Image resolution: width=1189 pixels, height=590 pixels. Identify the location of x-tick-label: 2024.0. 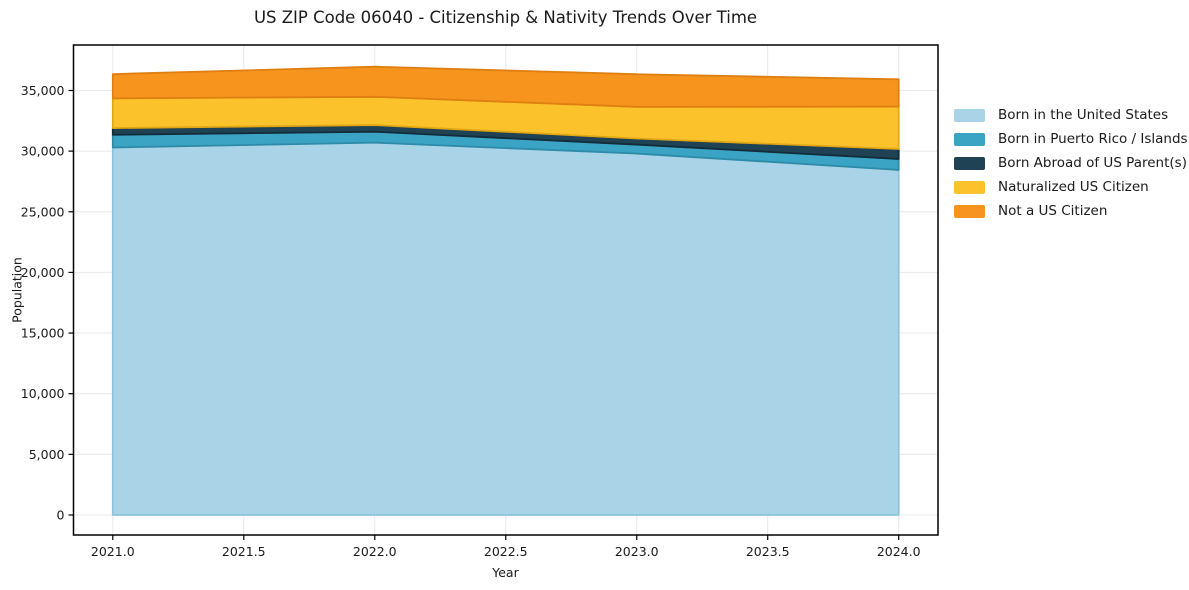
(899, 551).